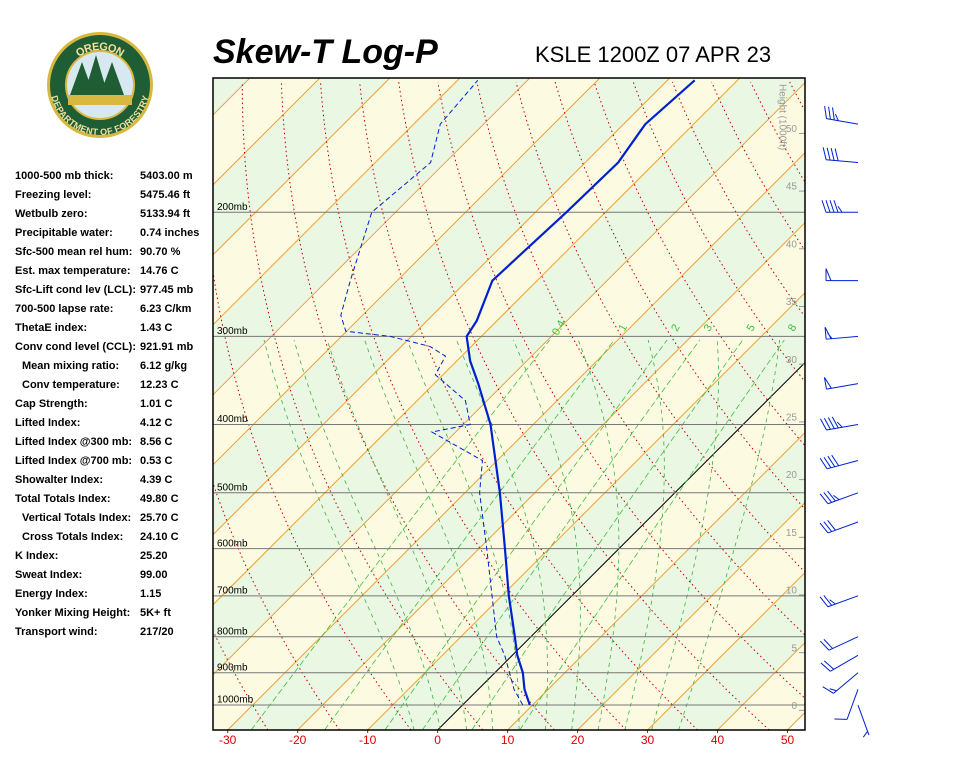 This screenshot has height=768, width=960. Describe the element at coordinates (169, 233) in the screenshot. I see `index-value: 0.74 inches` at that location.